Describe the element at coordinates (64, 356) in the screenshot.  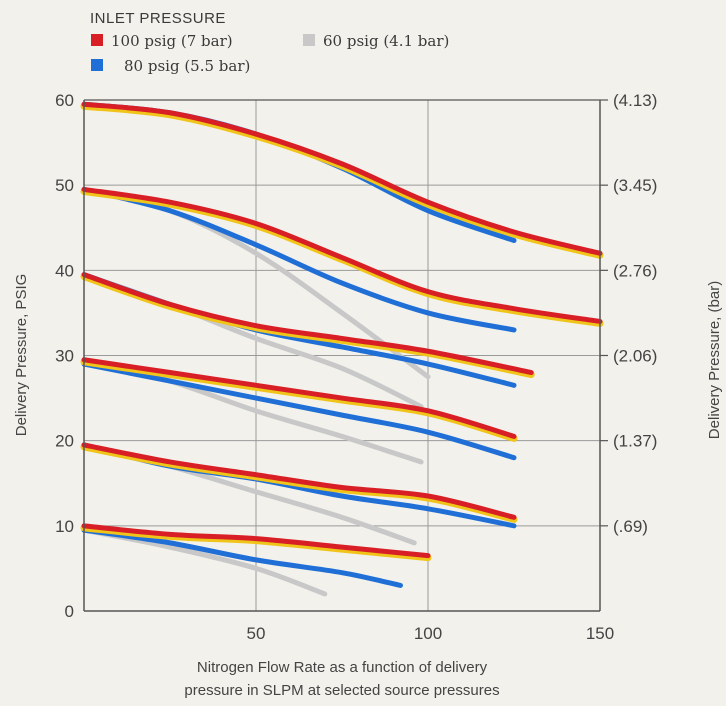
I see `y-tick-label-30: 30` at that location.